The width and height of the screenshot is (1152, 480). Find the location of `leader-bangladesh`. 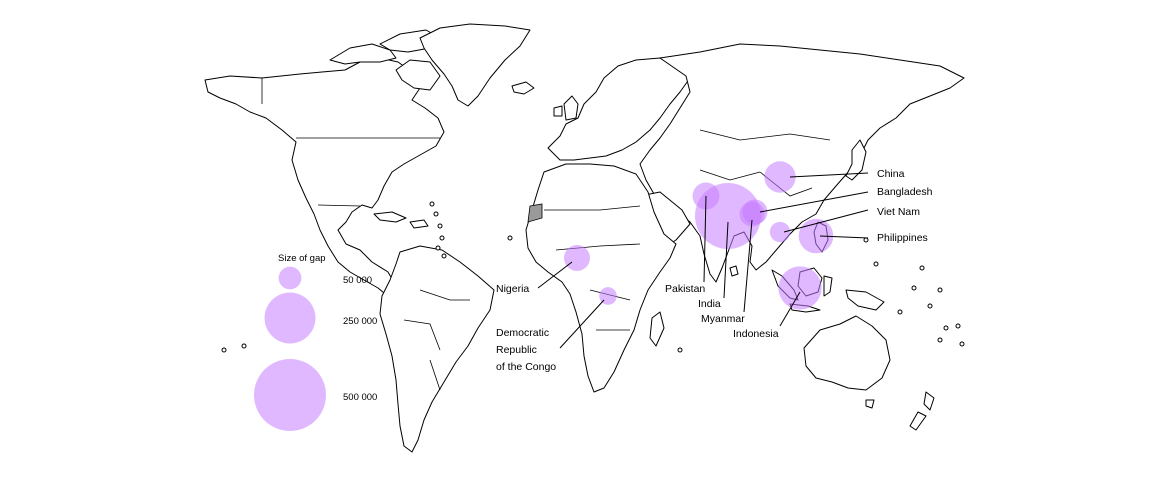

leader-bangladesh is located at coordinates (814, 202).